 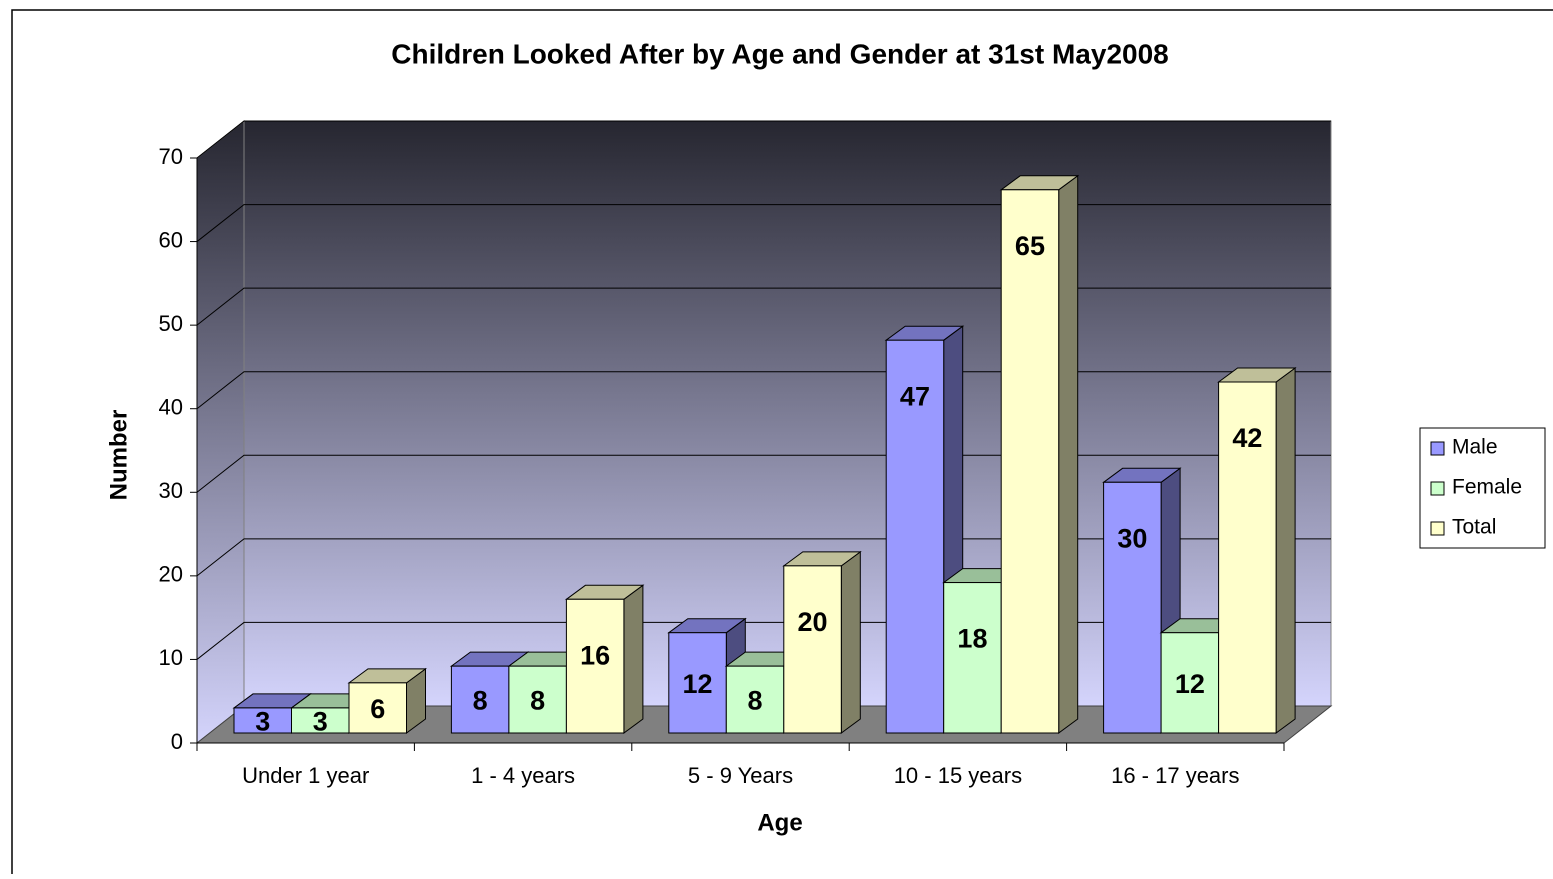 I want to click on legend-label: Female, so click(x=1487, y=487).